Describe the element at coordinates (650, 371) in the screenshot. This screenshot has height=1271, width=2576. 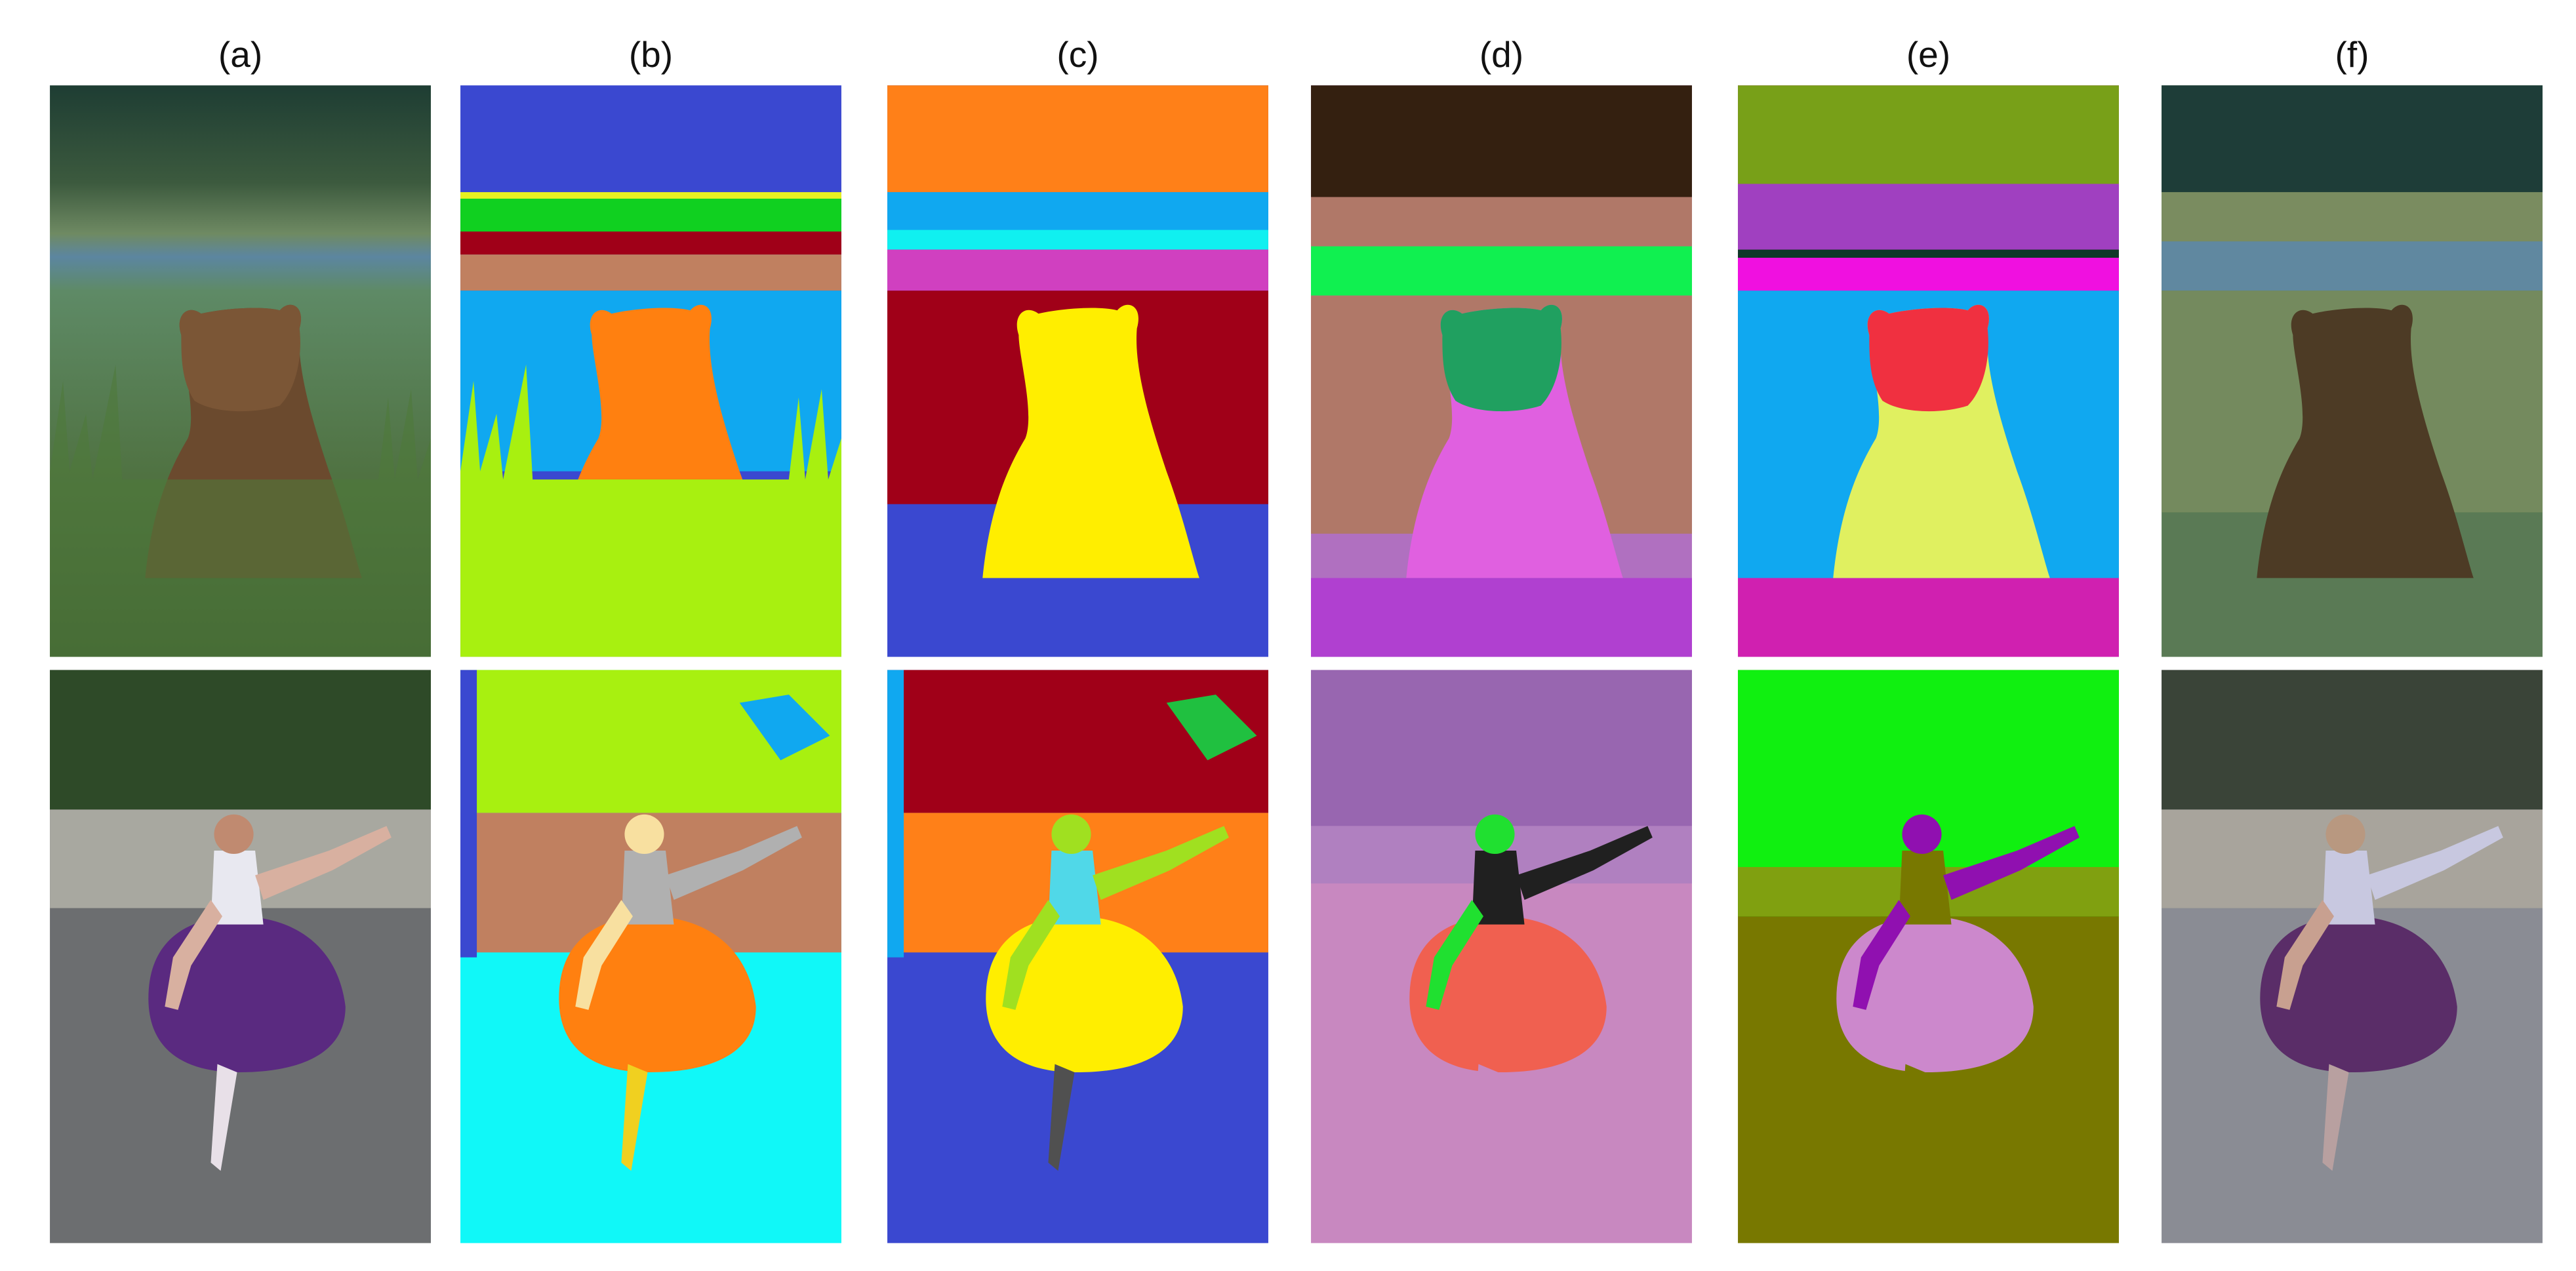
I see `panel-b-bear` at that location.